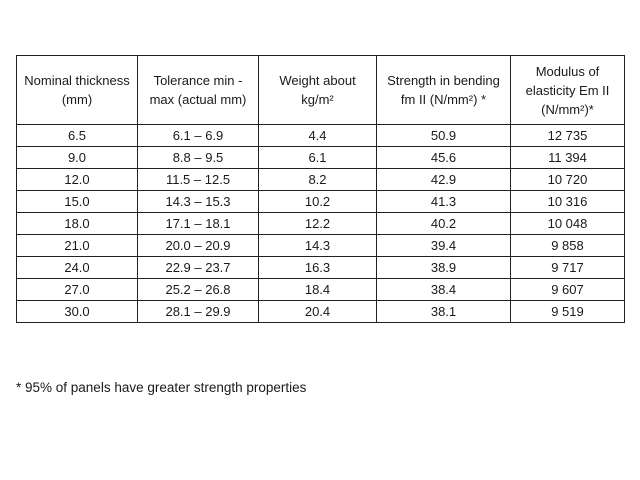  What do you see at coordinates (198, 245) in the screenshot?
I see `cell-tolerance: 20.0 – 20.9` at bounding box center [198, 245].